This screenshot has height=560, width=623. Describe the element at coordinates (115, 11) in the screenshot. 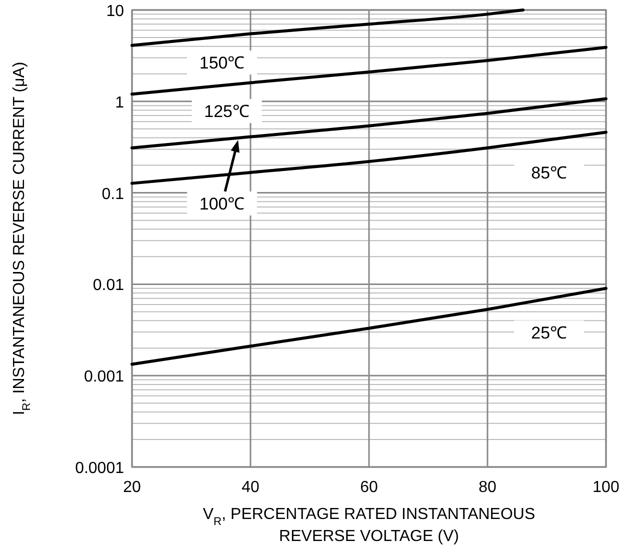

I see `y-tick-label: 10` at that location.